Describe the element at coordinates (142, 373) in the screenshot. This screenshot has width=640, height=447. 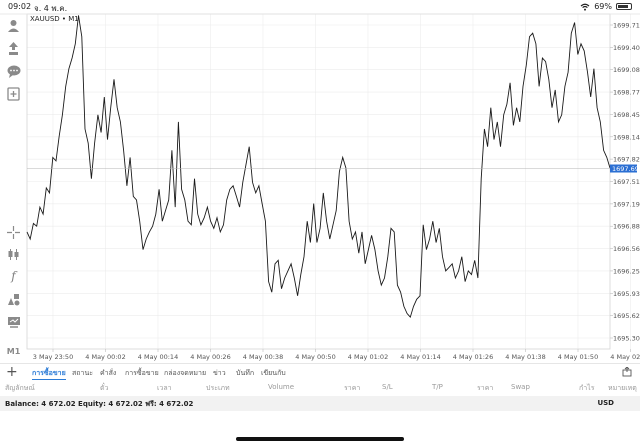
I see `tab-history: การซื้อขาย` at that location.